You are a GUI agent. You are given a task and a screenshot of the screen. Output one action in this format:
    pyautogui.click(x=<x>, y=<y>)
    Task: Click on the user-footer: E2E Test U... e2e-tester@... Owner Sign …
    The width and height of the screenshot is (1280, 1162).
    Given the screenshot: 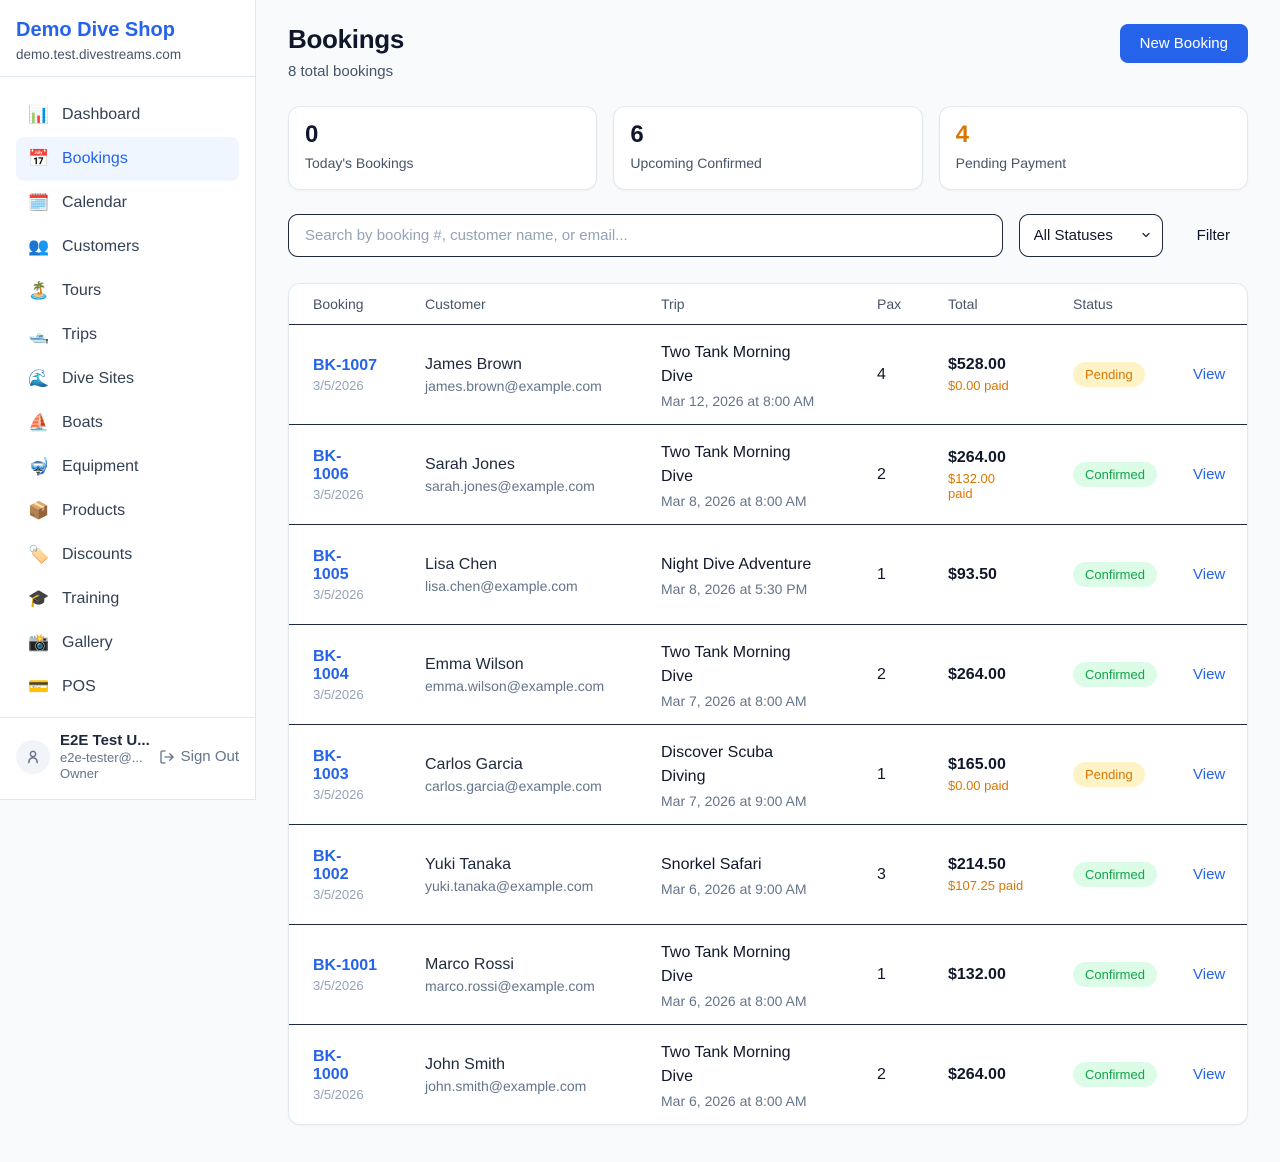 What is the action you would take?
    pyautogui.click(x=127, y=758)
    